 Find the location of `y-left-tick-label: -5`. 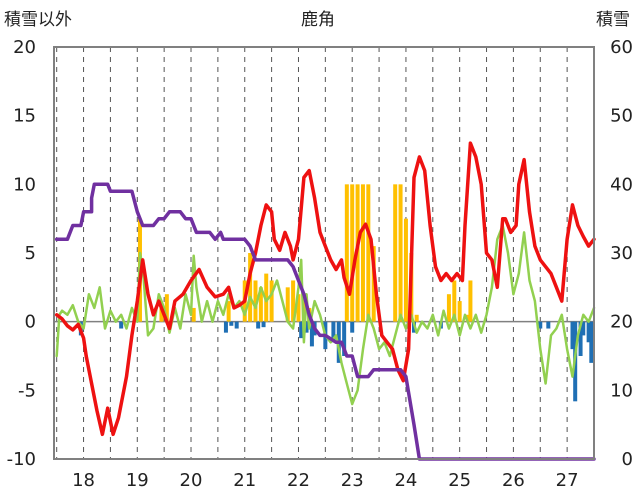

y-left-tick-label: -5 is located at coordinates (27, 390).